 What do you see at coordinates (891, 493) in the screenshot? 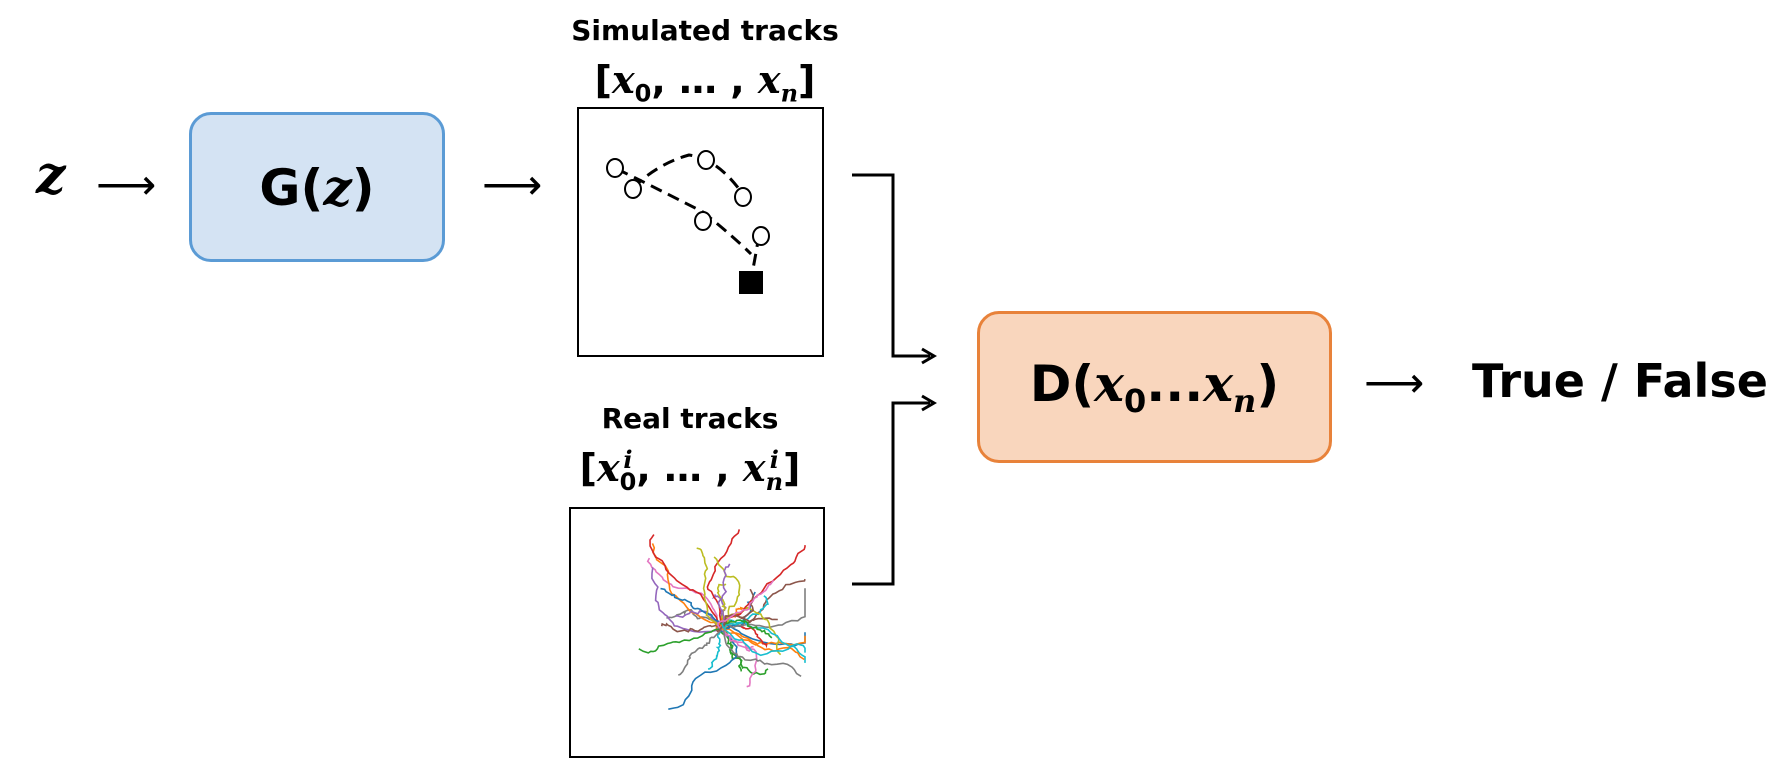
I see `connector-real` at bounding box center [891, 493].